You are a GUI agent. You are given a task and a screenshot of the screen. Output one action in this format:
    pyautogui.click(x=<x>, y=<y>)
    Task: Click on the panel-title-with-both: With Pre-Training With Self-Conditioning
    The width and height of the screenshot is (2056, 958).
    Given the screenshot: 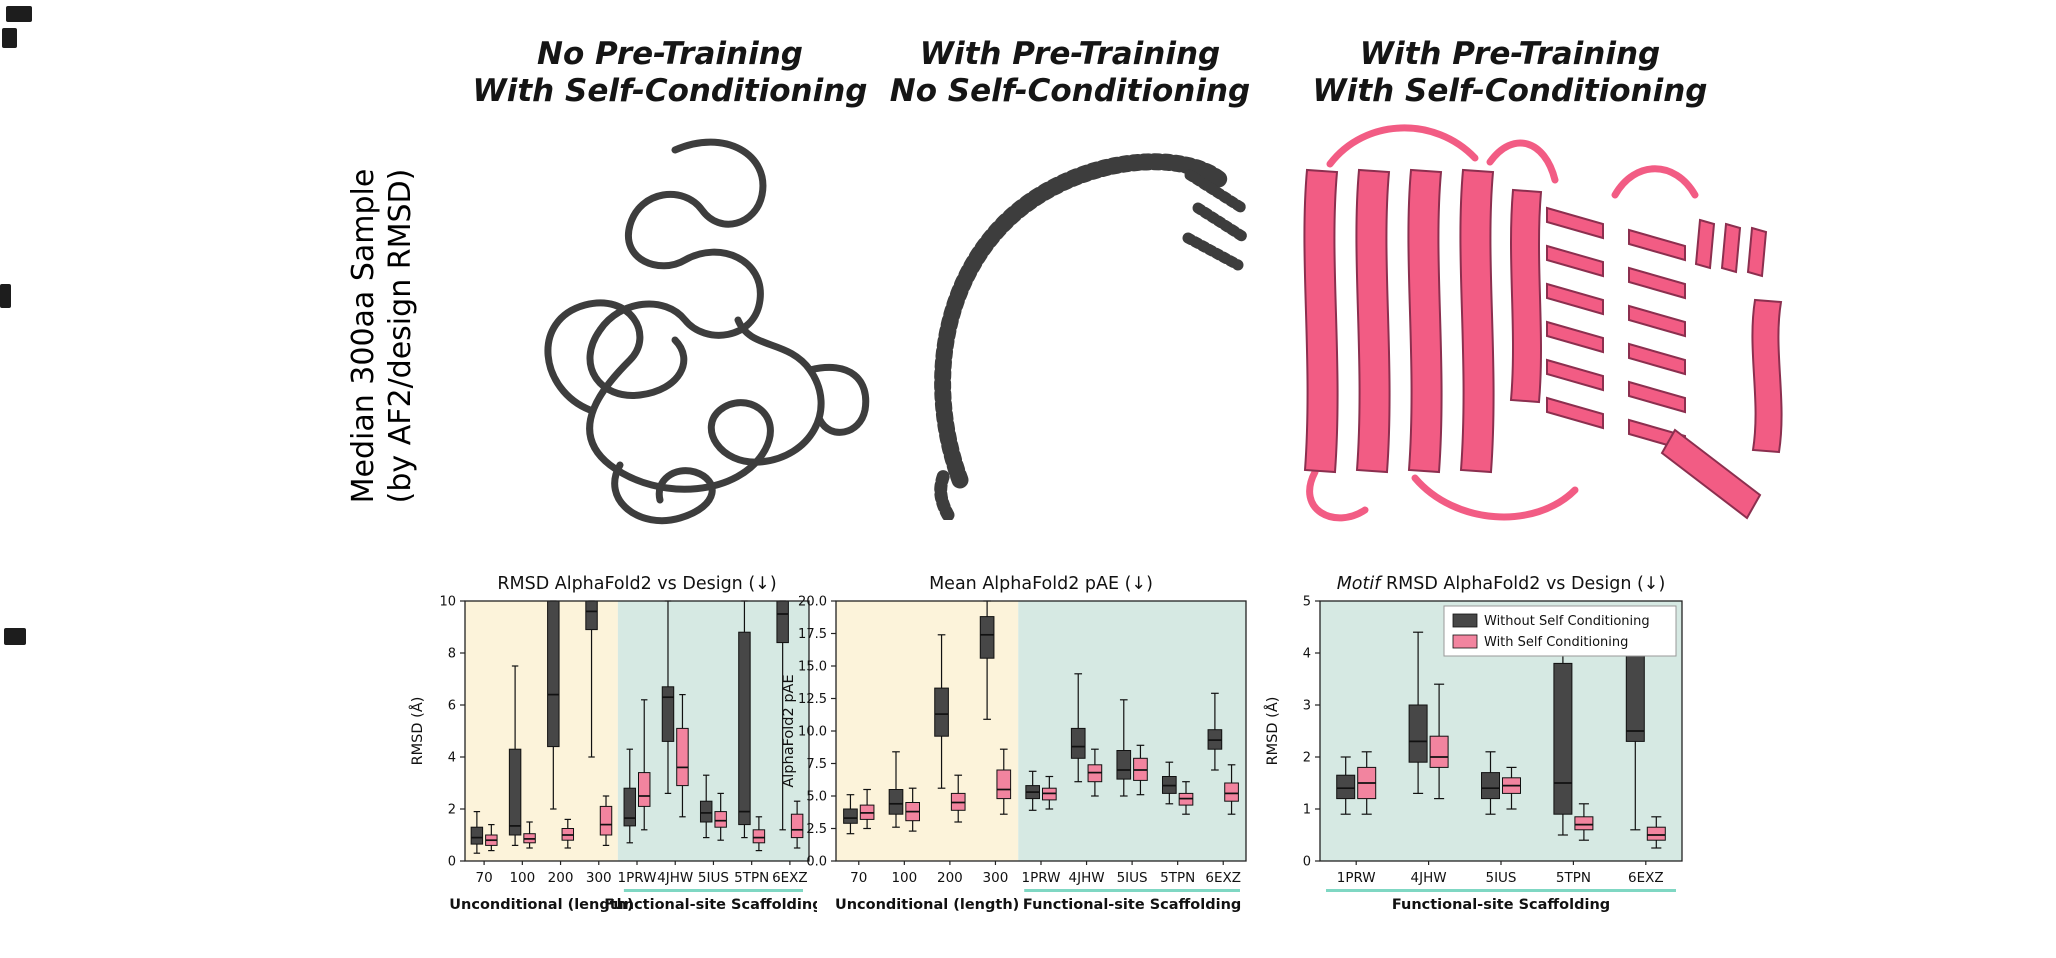 What is the action you would take?
    pyautogui.click(x=1510, y=72)
    